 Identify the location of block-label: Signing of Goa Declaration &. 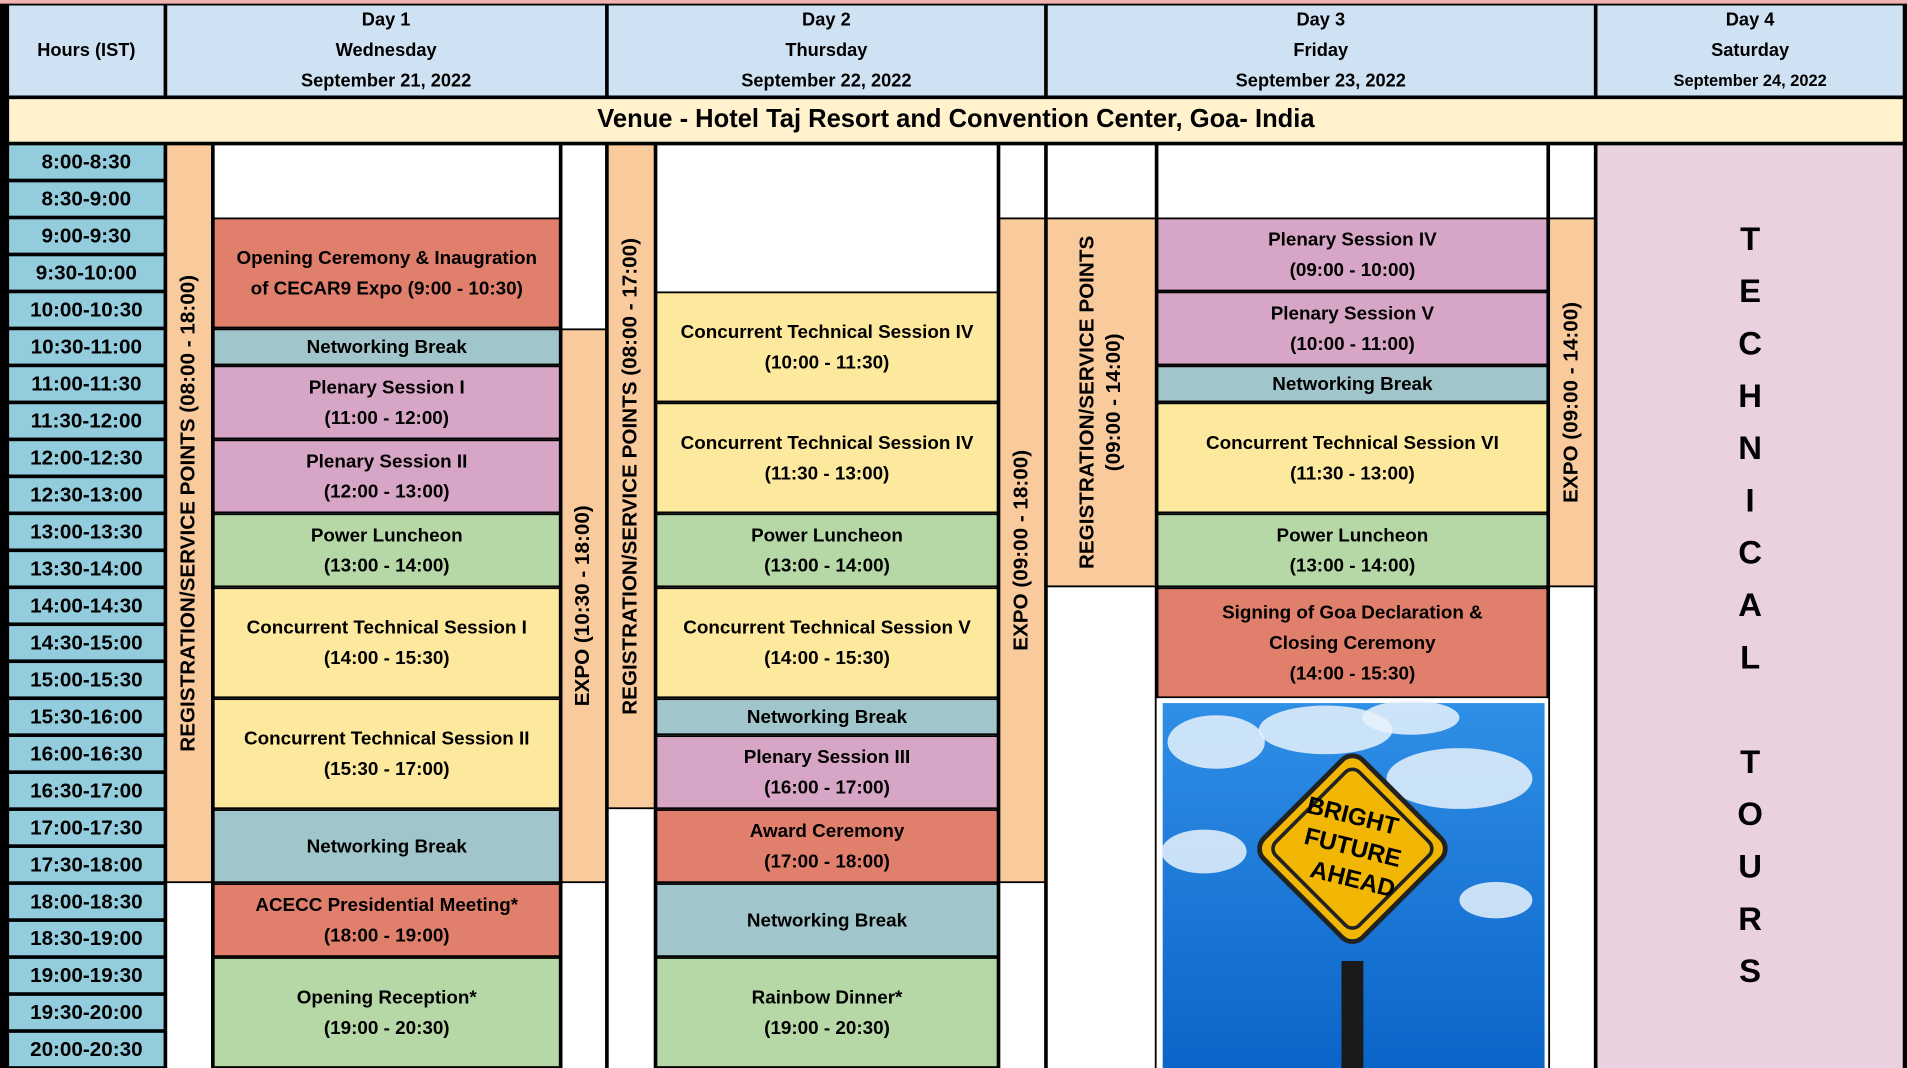
(1352, 612).